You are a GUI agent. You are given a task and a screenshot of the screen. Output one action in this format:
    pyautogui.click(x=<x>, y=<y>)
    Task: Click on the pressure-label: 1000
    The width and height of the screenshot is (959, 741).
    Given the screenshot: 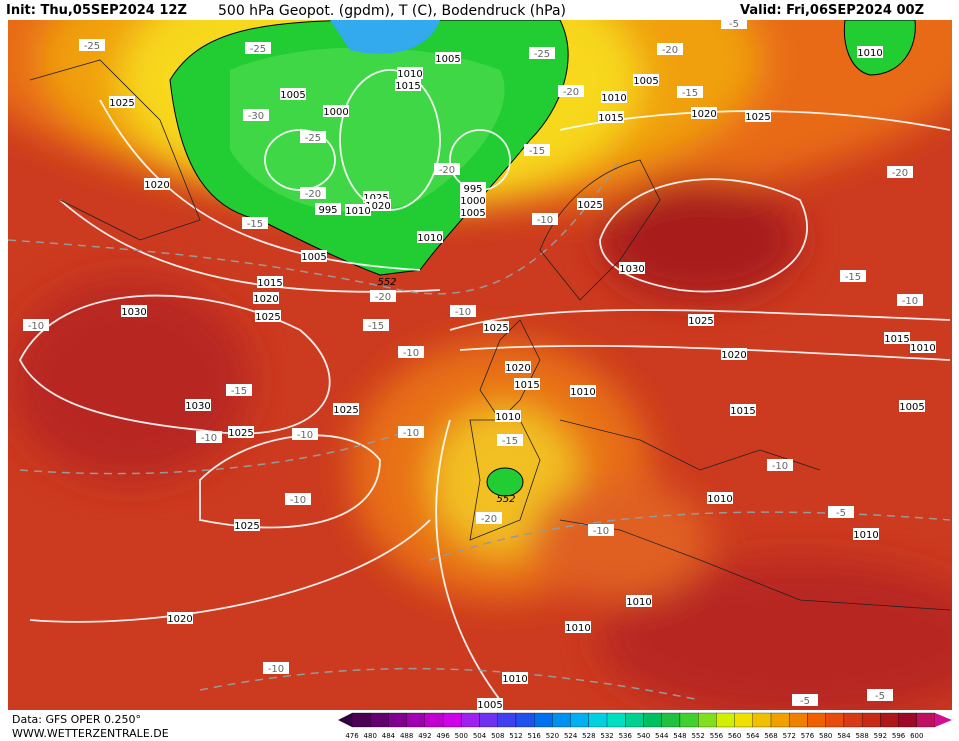 What is the action you would take?
    pyautogui.click(x=335, y=112)
    